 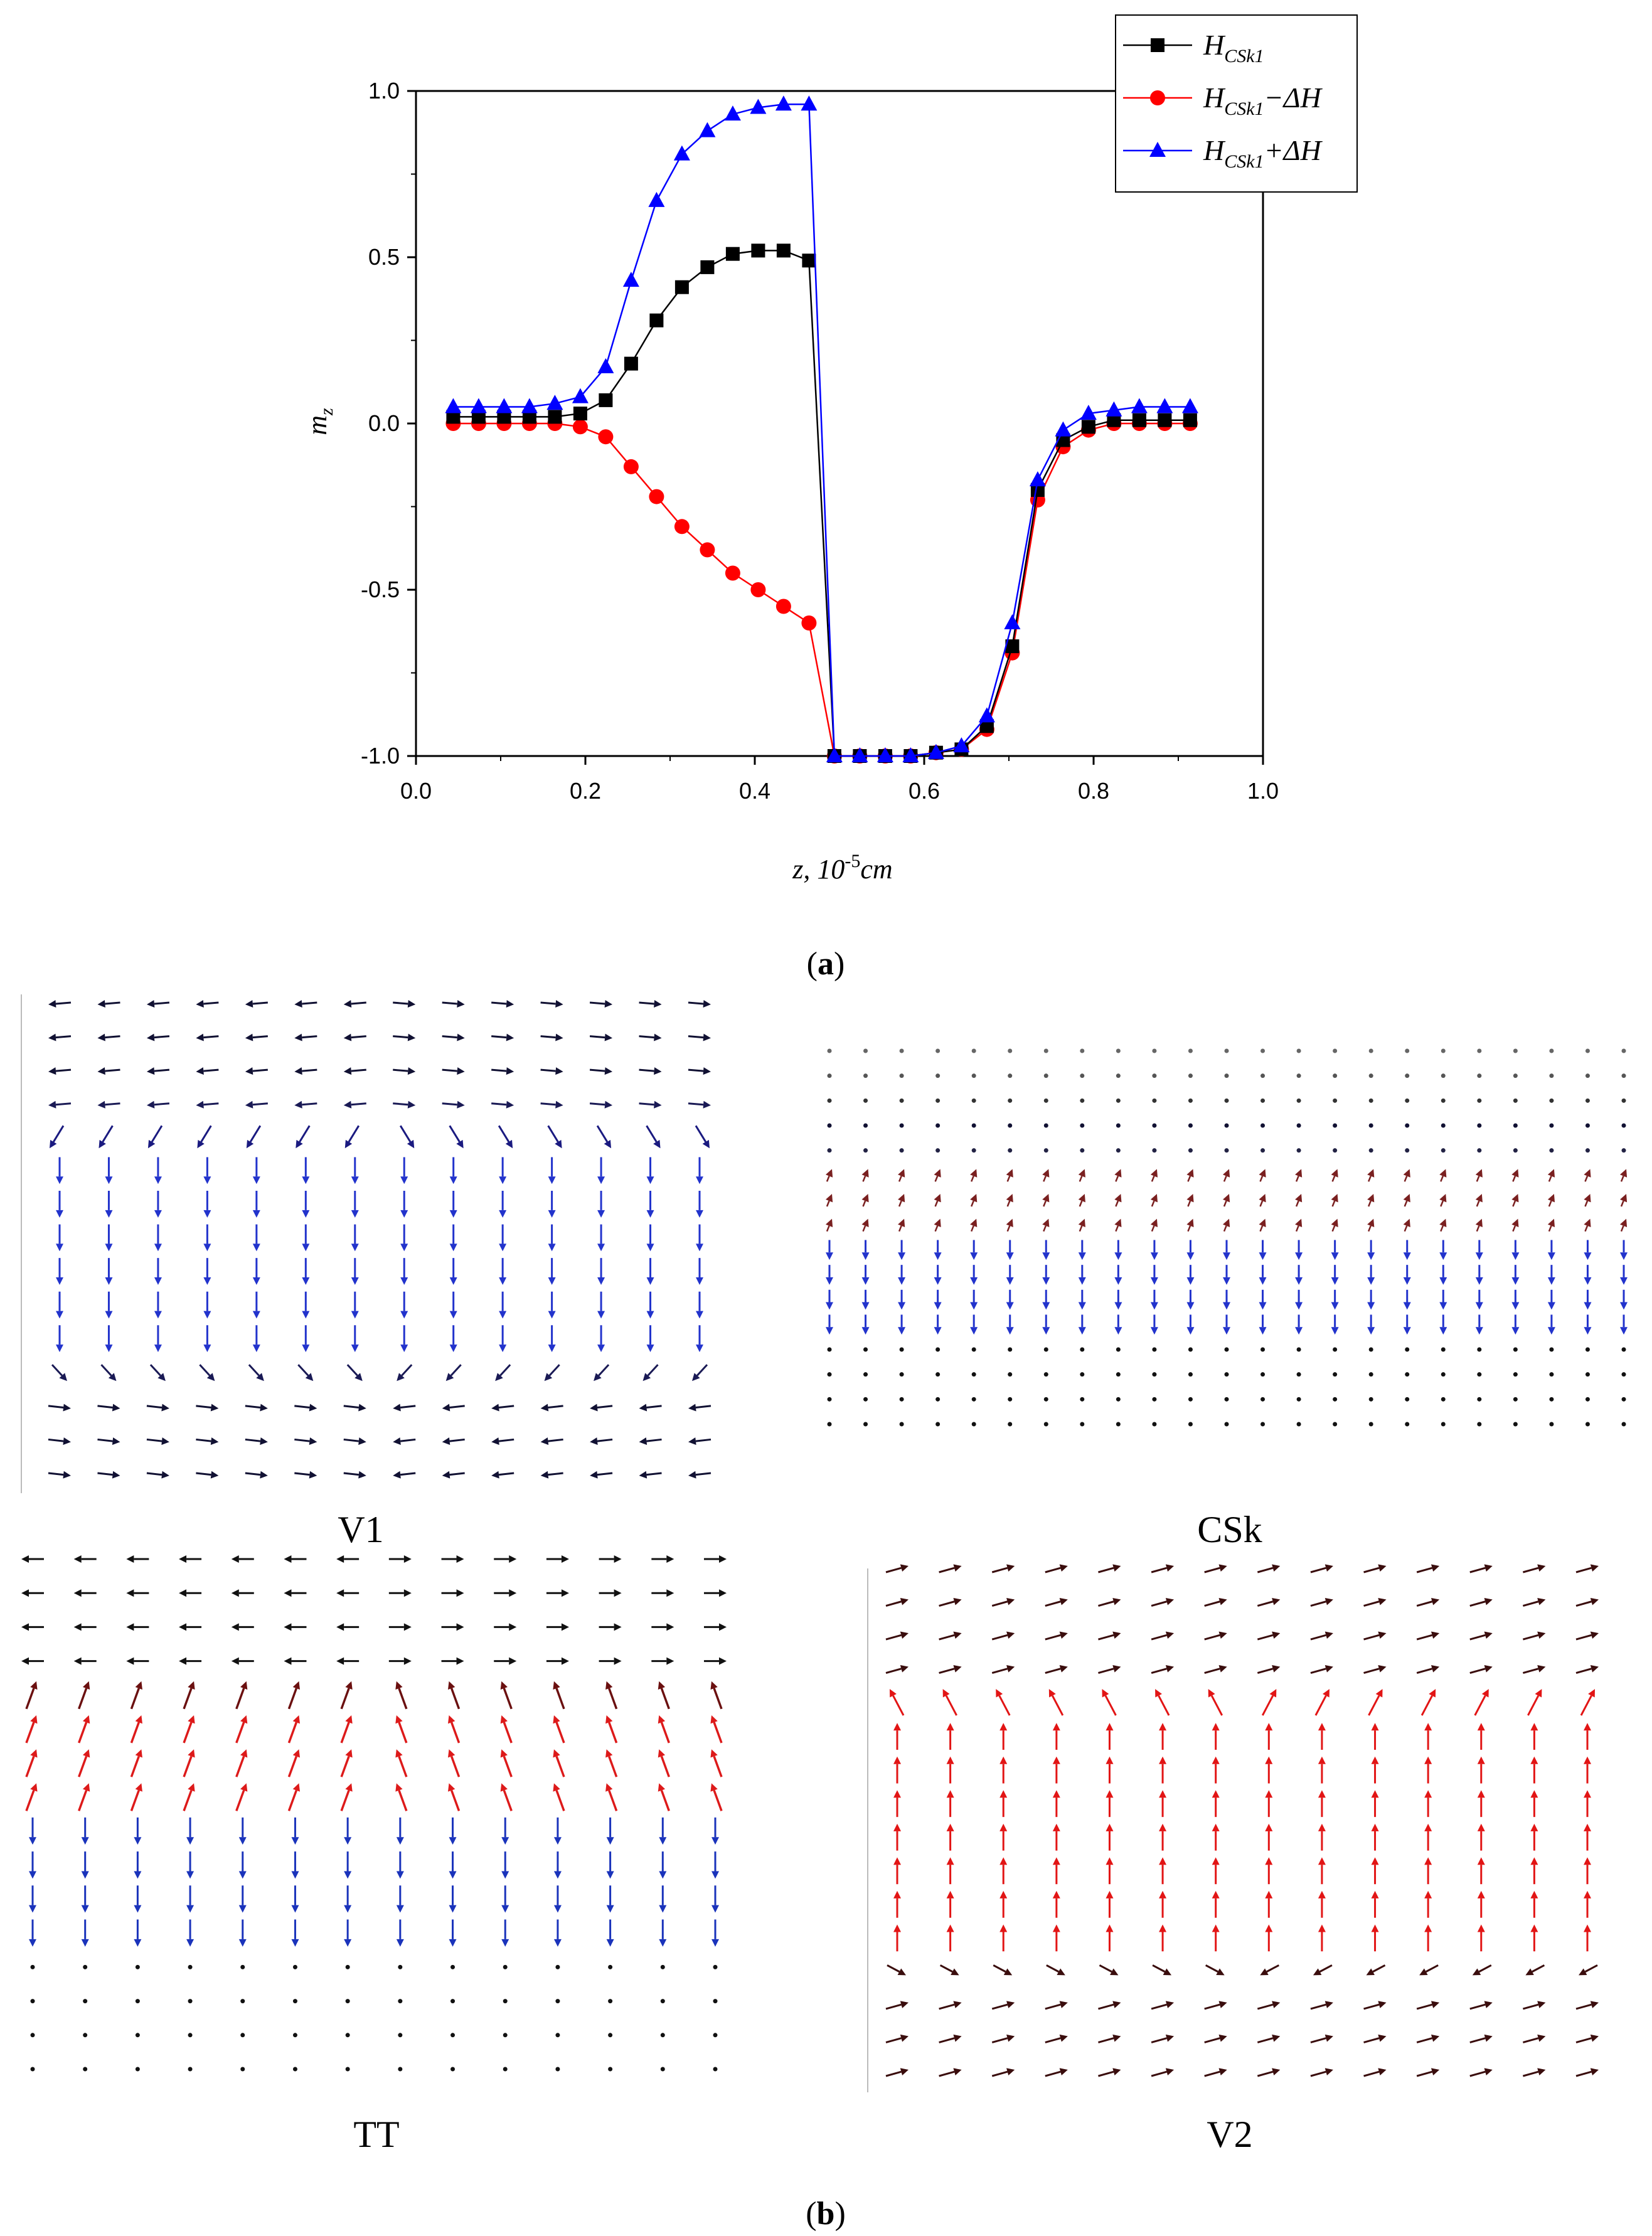 I want to click on legend-label: HCSk1−ΔH, so click(x=1263, y=100).